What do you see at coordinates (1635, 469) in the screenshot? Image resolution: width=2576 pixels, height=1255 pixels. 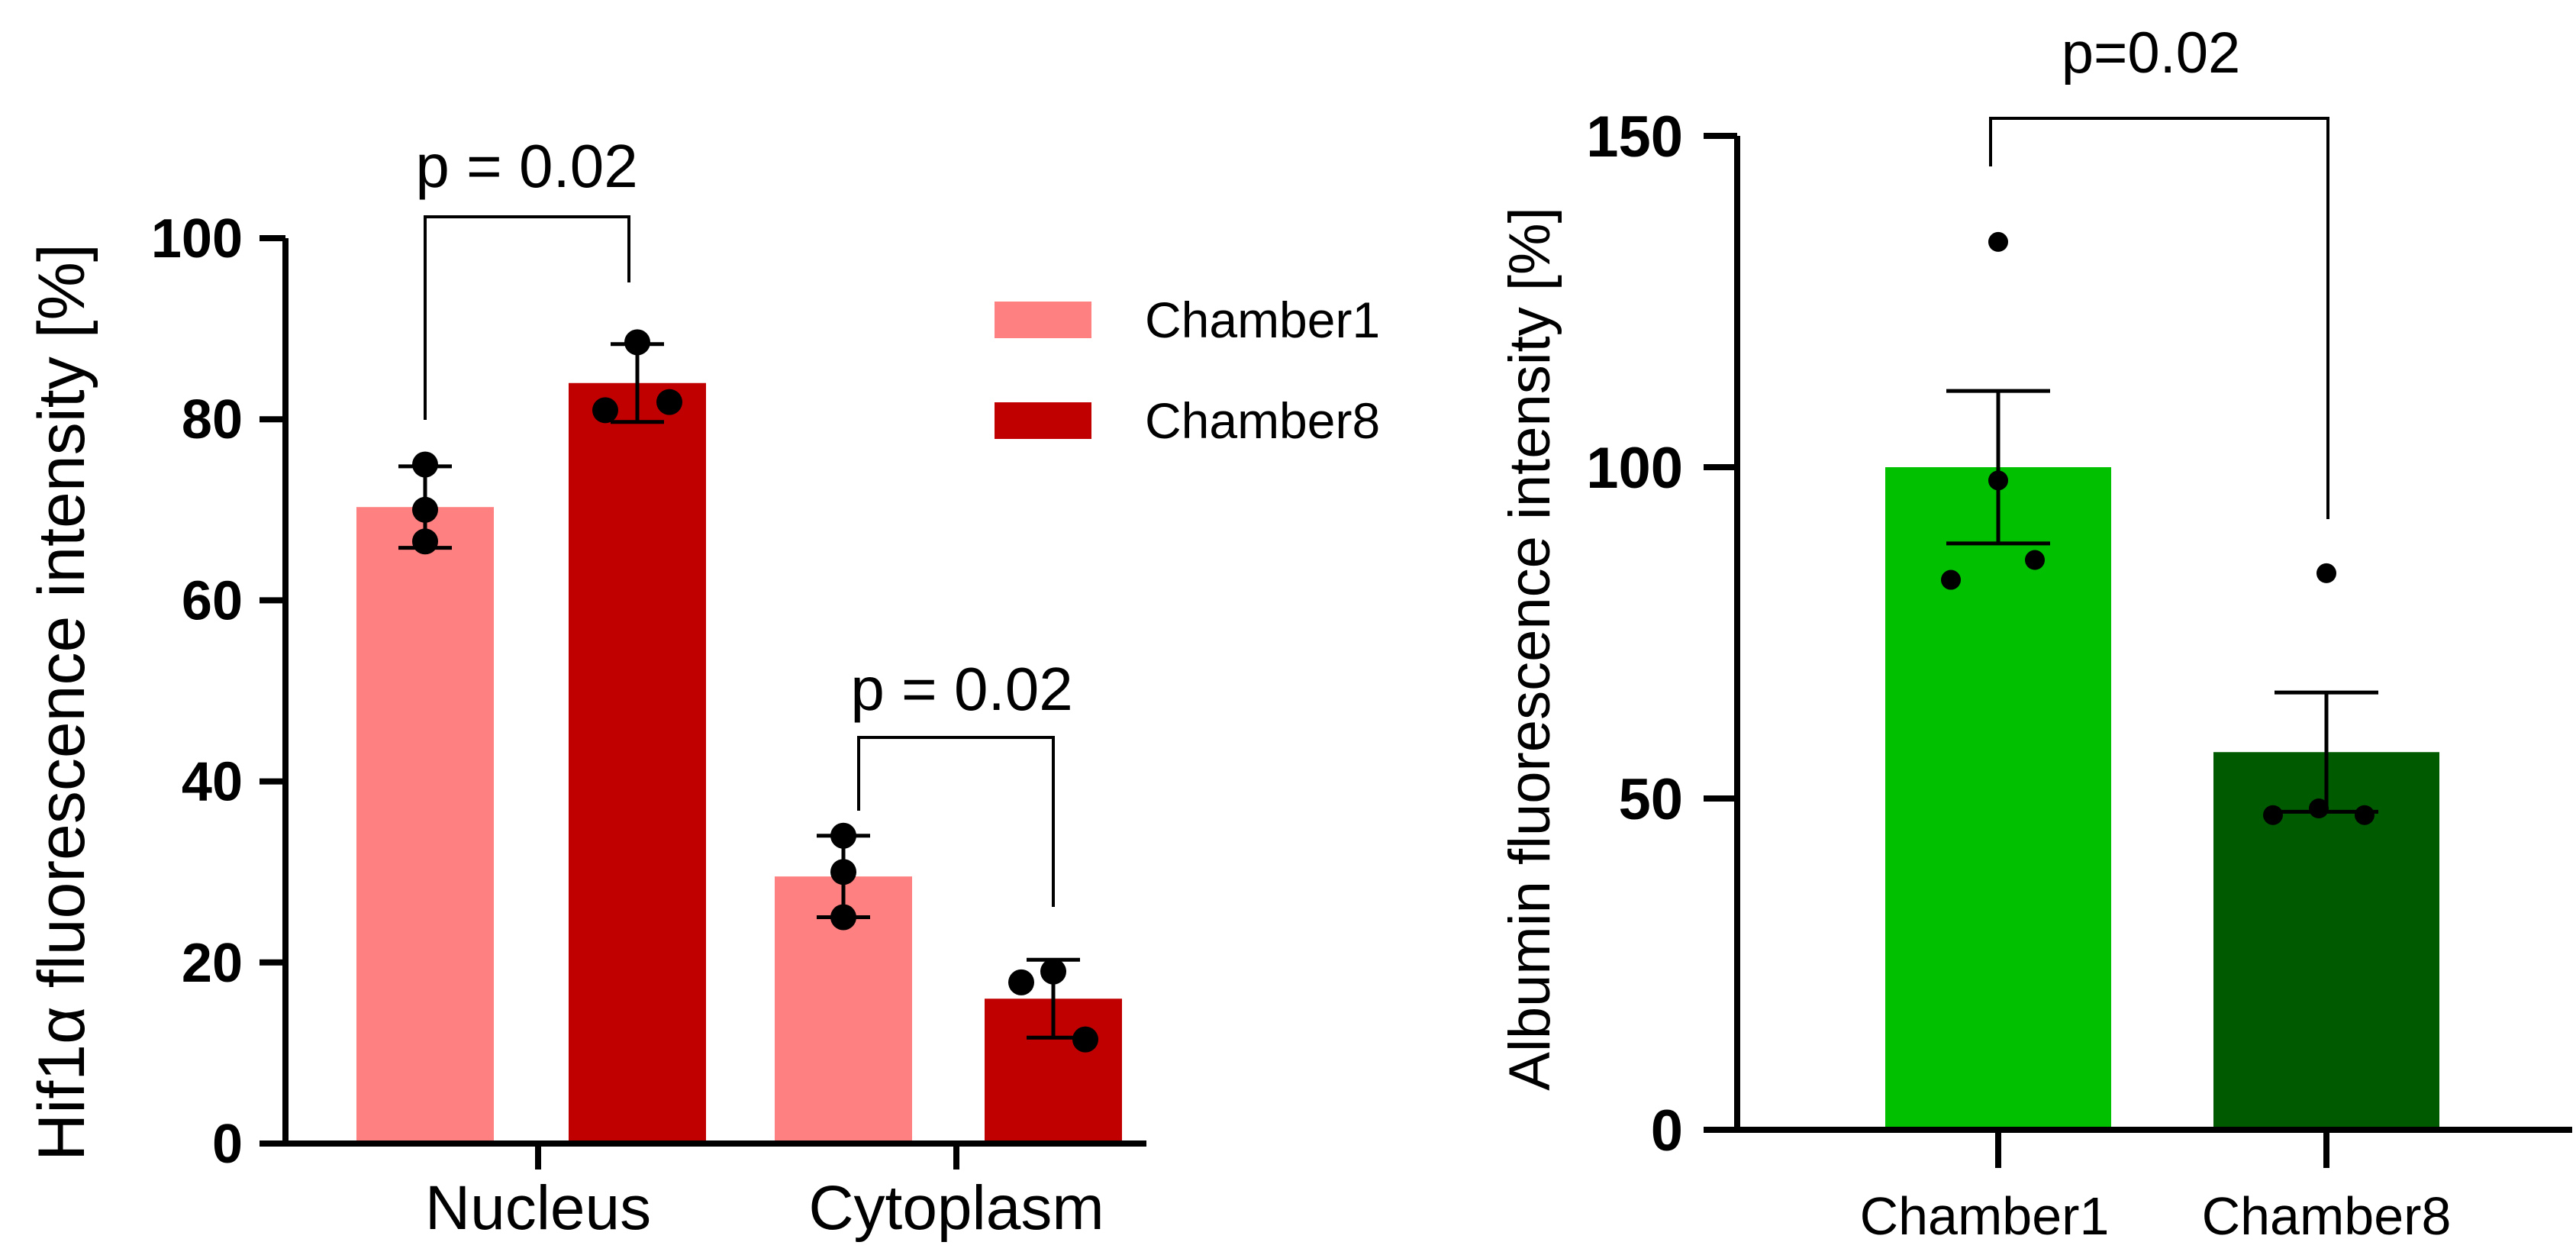 I see `albumin-y-tick-label-100: 100` at bounding box center [1635, 469].